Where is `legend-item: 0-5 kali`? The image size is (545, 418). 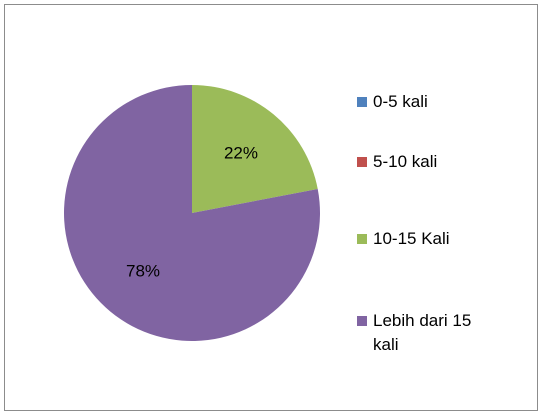 legend-item: 0-5 kali is located at coordinates (422, 102).